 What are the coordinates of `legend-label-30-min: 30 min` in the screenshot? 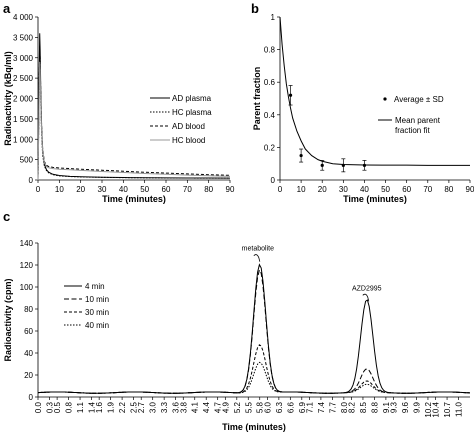 It's located at (97, 312).